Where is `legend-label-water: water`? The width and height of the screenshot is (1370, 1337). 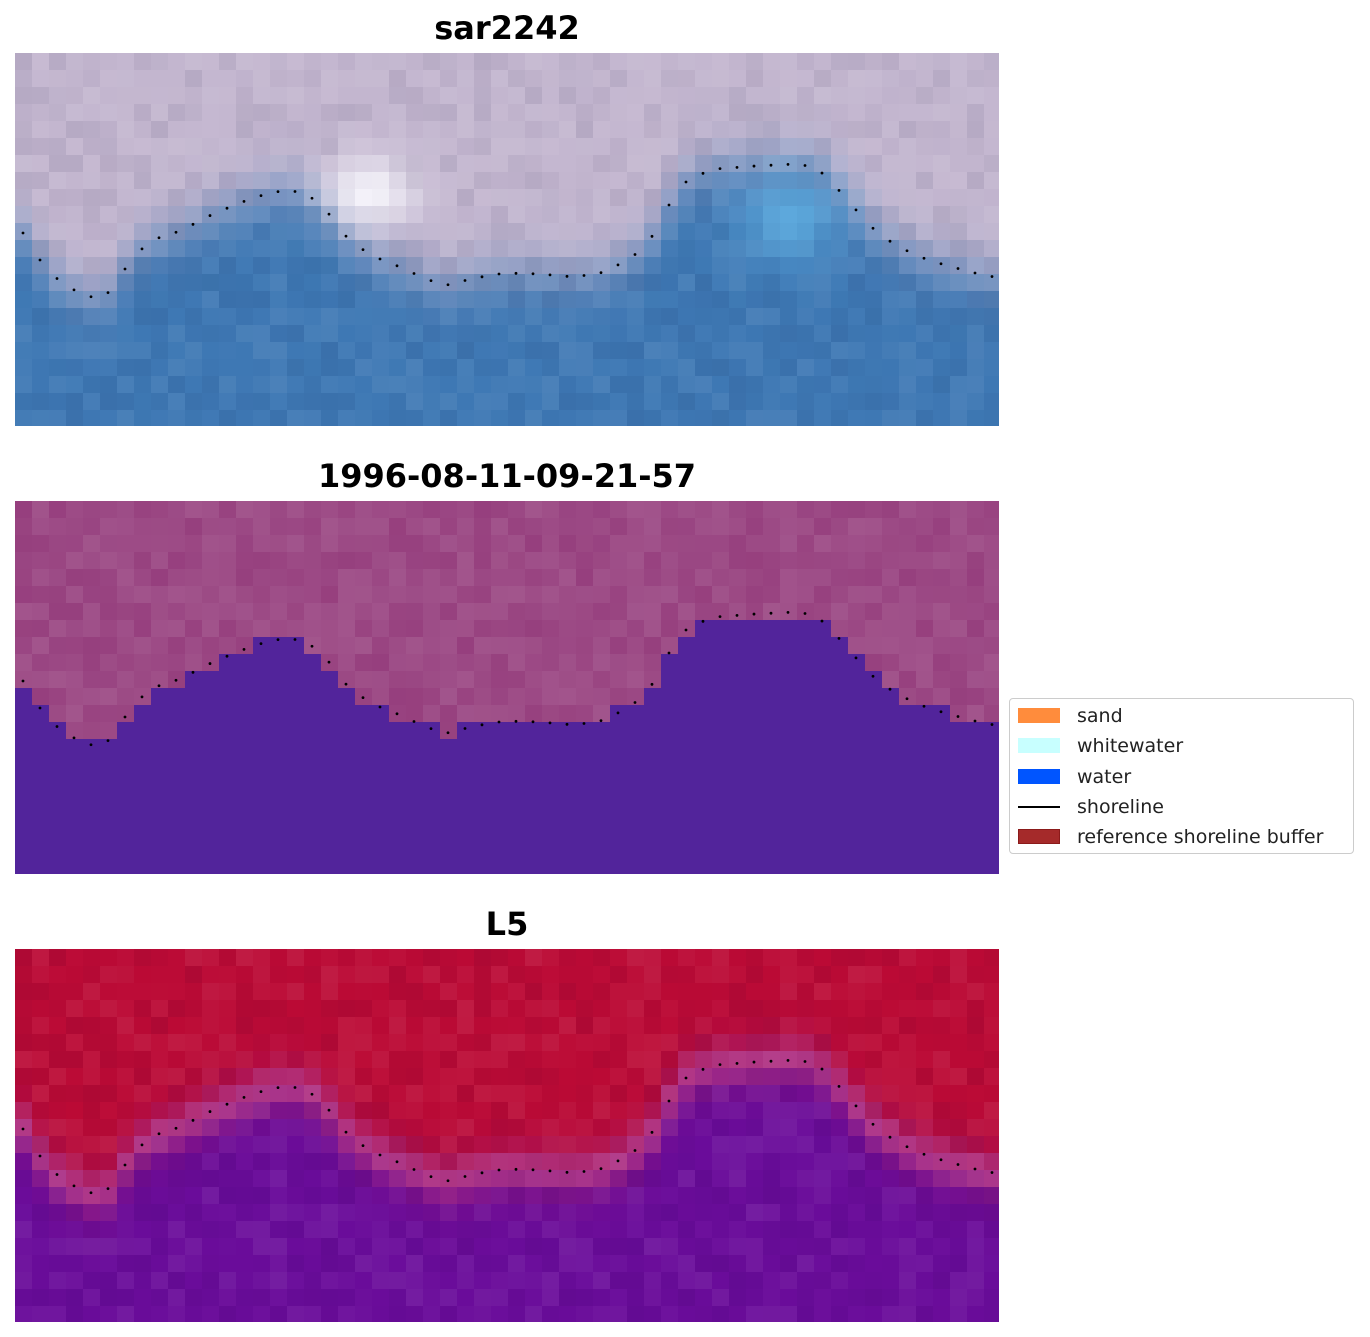
legend-label-water: water is located at coordinates (1104, 777).